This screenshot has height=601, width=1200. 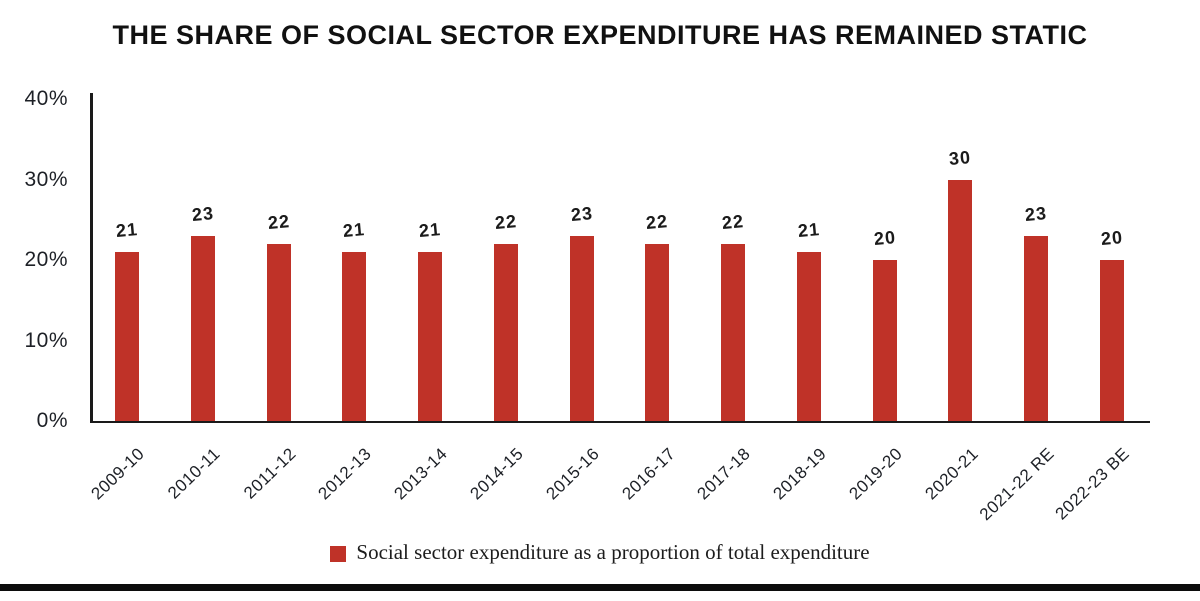 What do you see at coordinates (875, 474) in the screenshot?
I see `x-tick-label: 2019-20` at bounding box center [875, 474].